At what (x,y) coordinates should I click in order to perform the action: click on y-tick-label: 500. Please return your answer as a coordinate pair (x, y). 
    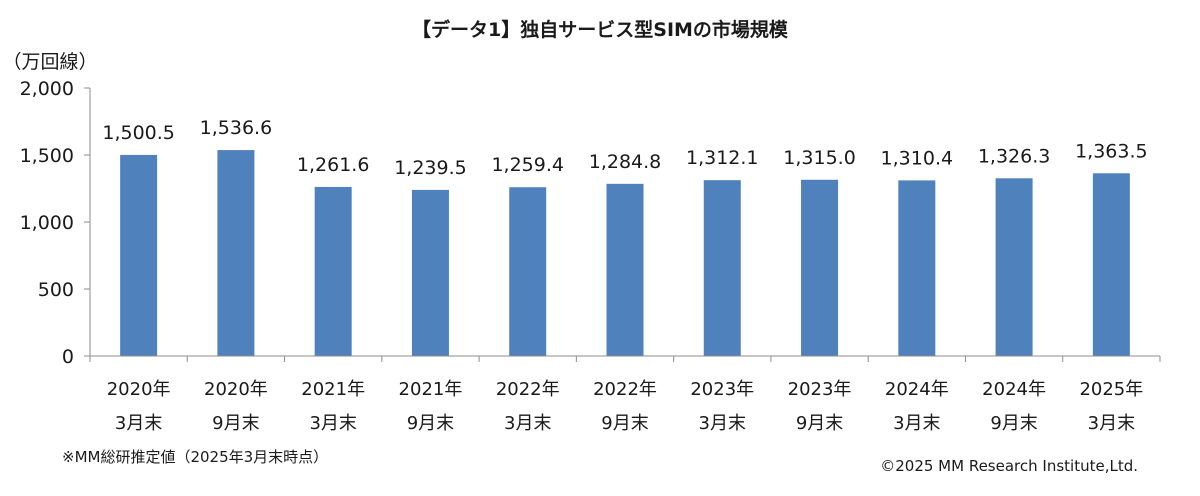
    Looking at the image, I should click on (56, 290).